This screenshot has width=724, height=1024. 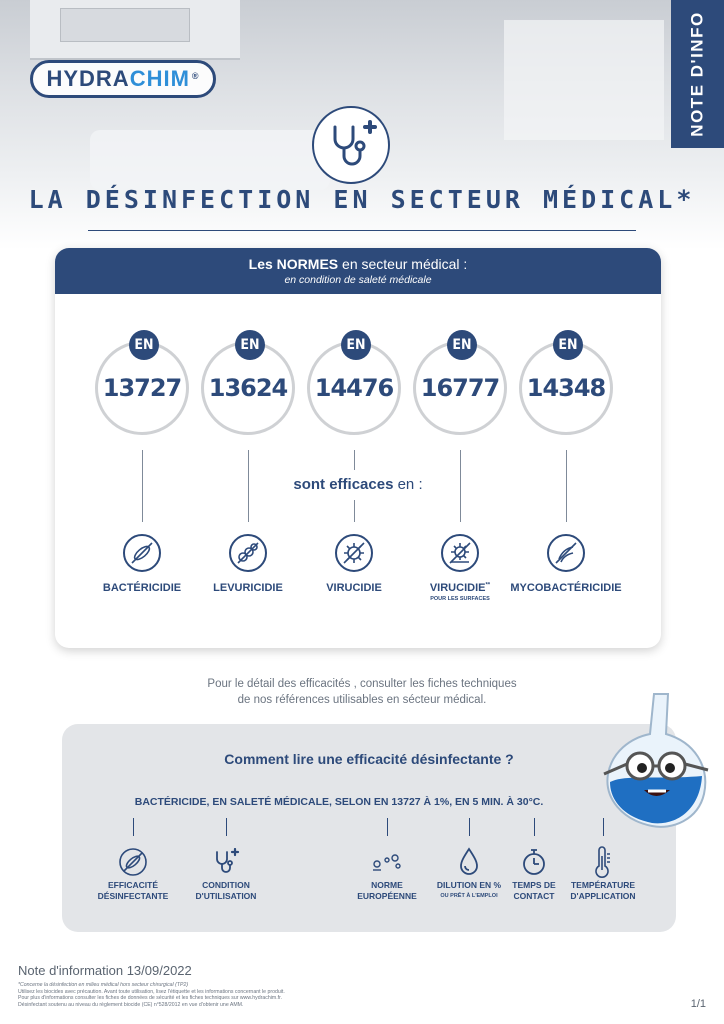 I want to click on efficacy-sub-surfaces: POUR LES SURFACES, so click(x=460, y=599).